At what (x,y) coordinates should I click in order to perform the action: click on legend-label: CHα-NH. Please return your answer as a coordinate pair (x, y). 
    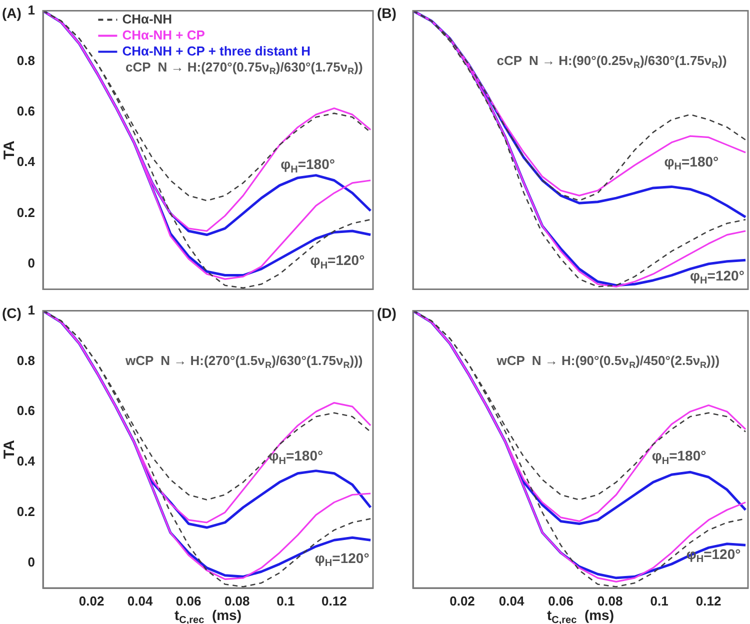
    Looking at the image, I should click on (147, 18).